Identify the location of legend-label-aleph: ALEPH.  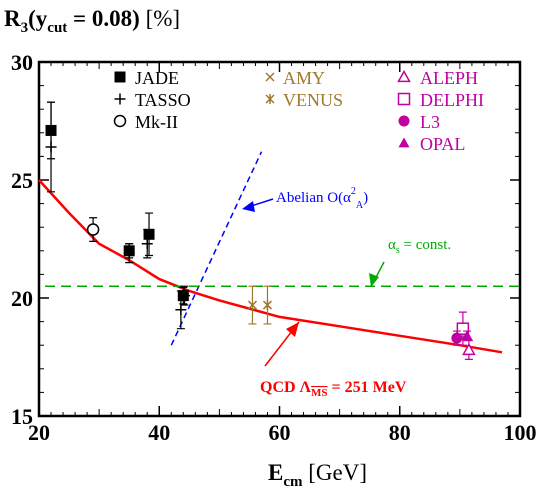
(449, 78).